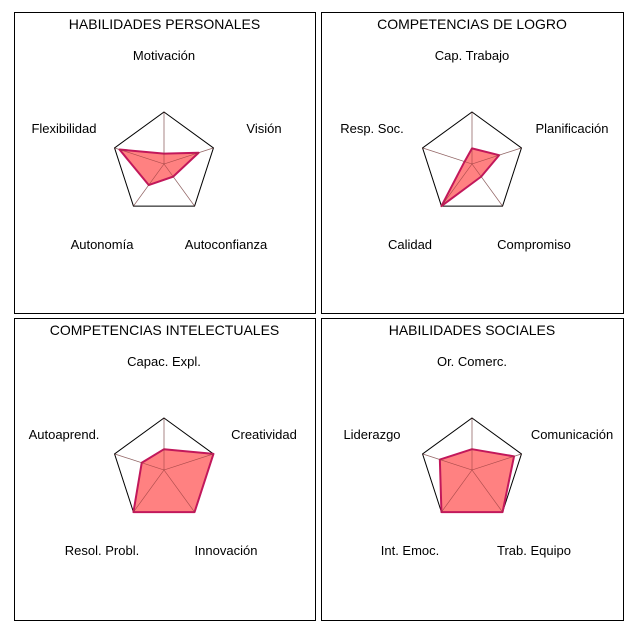 The image size is (638, 637). What do you see at coordinates (103, 244) in the screenshot?
I see `axis-label-autonomia: Autonomía` at bounding box center [103, 244].